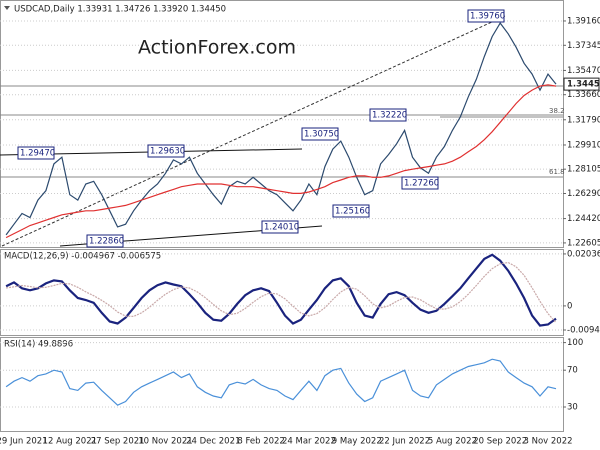 The height and width of the screenshot is (450, 600). I want to click on last-price-box, so click(581, 84).